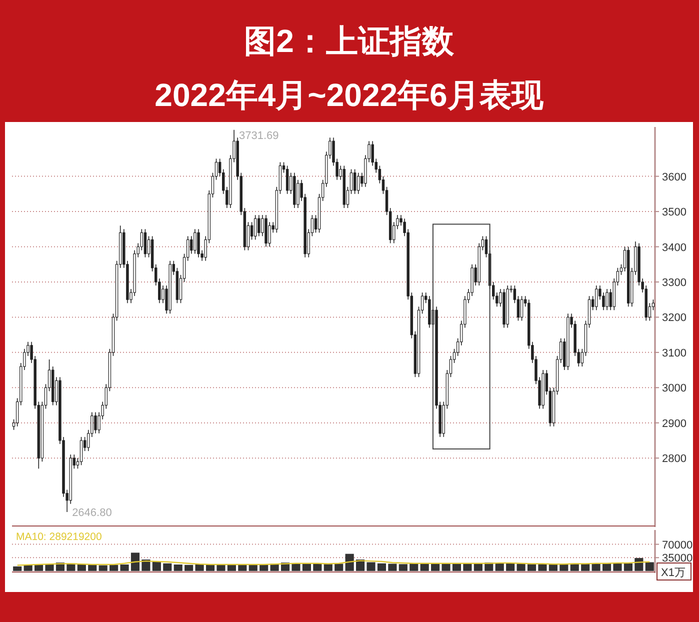 The image size is (699, 622). I want to click on text: MA10: 289219200, so click(59, 537).